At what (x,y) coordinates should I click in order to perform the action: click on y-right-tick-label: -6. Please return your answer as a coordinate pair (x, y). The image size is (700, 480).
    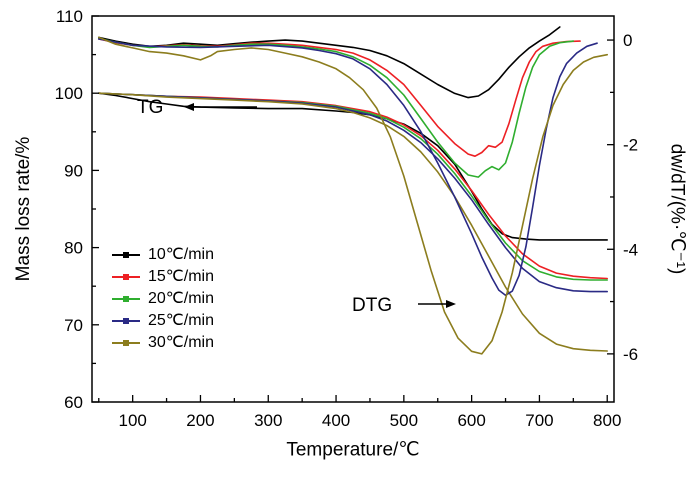
    Looking at the image, I should click on (630, 354).